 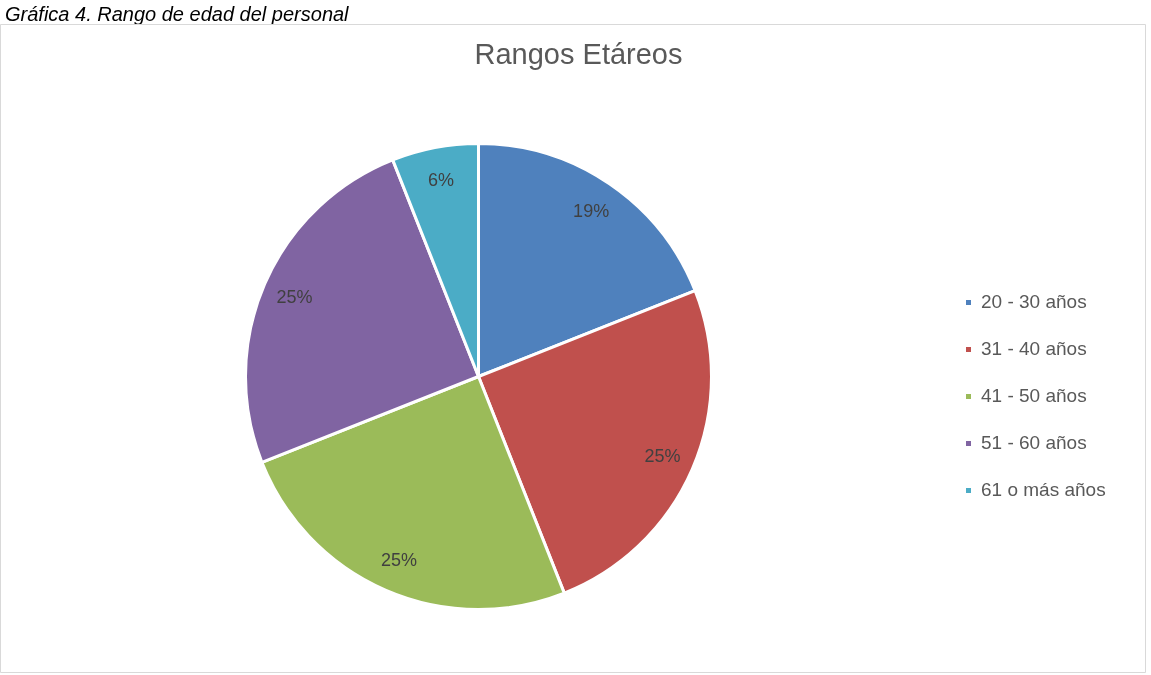 I want to click on legend-label: 51 - 60 años, so click(x=1034, y=443).